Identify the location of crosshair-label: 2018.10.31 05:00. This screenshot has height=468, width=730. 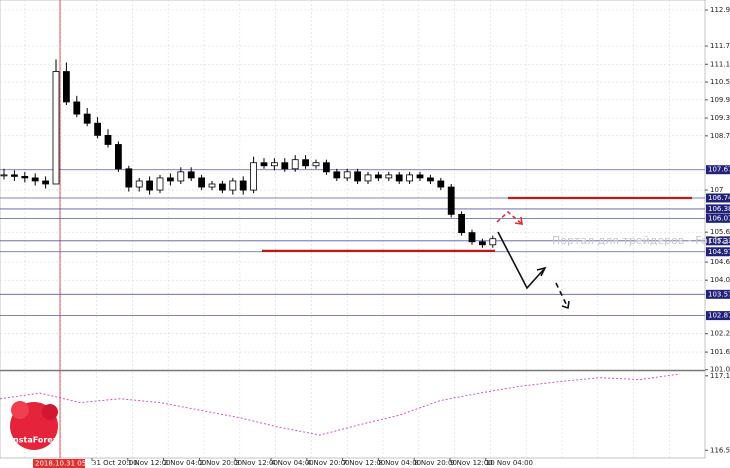
(66, 464).